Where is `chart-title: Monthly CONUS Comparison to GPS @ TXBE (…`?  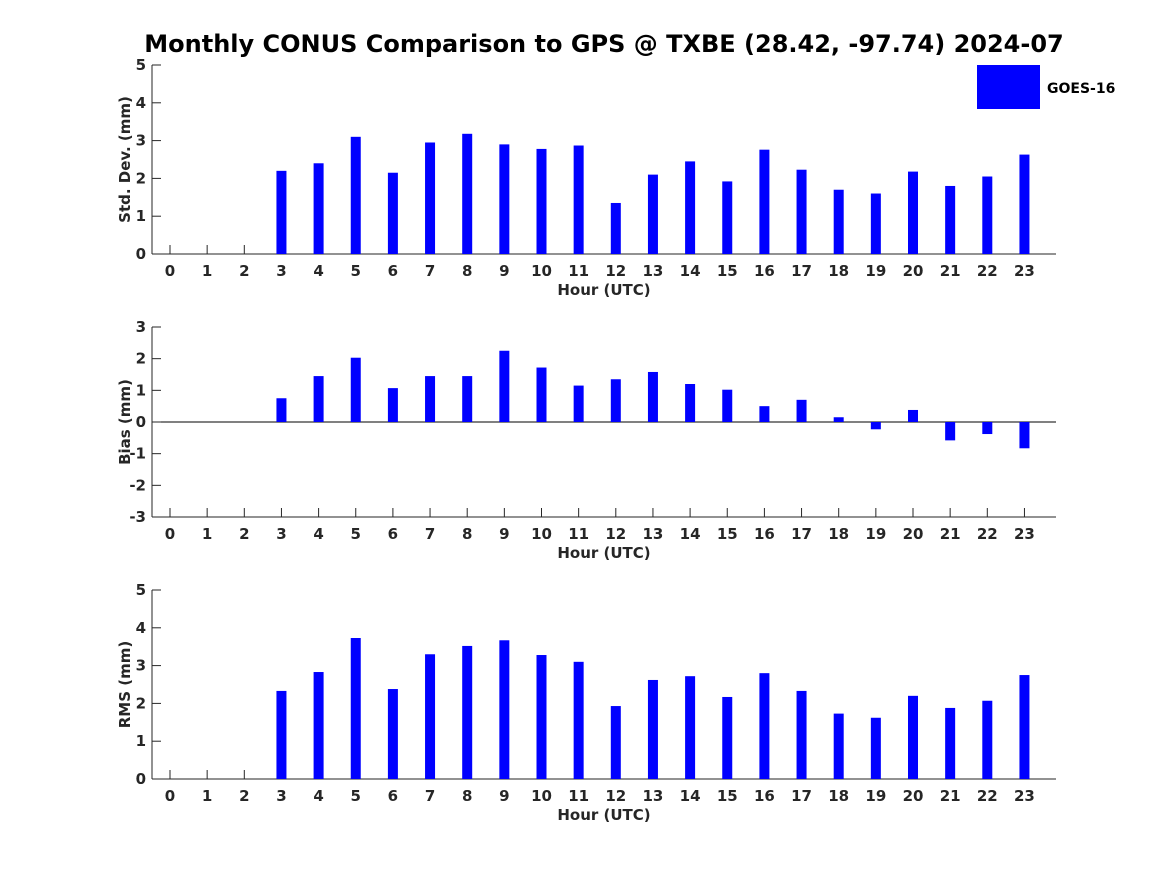
chart-title: Monthly CONUS Comparison to GPS @ TXBE (… is located at coordinates (603, 44).